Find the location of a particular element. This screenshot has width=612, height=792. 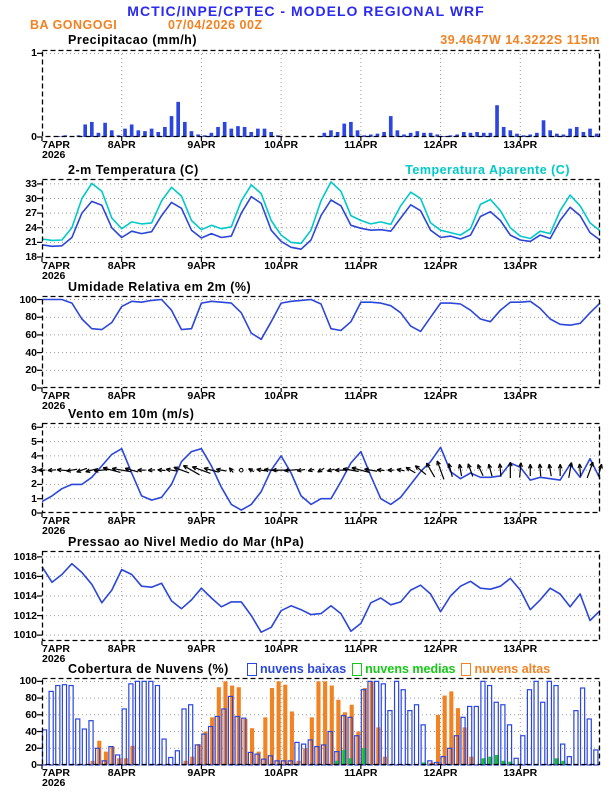

humidity-chart is located at coordinates (319, 343).